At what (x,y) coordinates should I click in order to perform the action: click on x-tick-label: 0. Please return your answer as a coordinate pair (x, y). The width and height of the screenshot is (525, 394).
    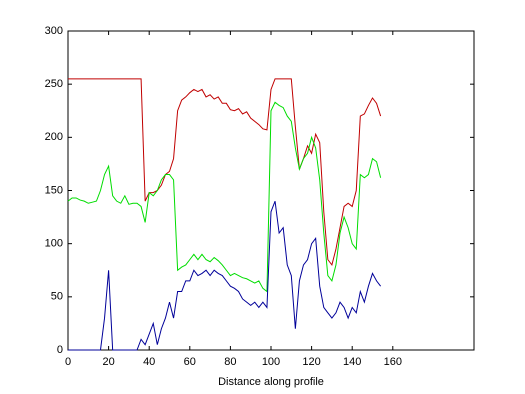
    Looking at the image, I should click on (68, 362).